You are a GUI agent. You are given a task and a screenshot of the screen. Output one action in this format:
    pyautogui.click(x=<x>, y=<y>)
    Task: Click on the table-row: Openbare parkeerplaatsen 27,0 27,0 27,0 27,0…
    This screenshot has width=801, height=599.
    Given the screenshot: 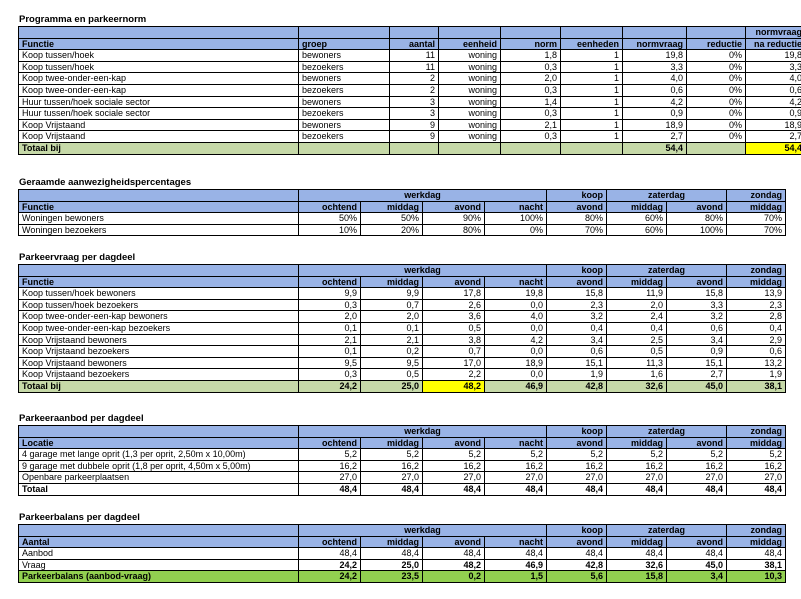 What is the action you would take?
    pyautogui.click(x=402, y=477)
    